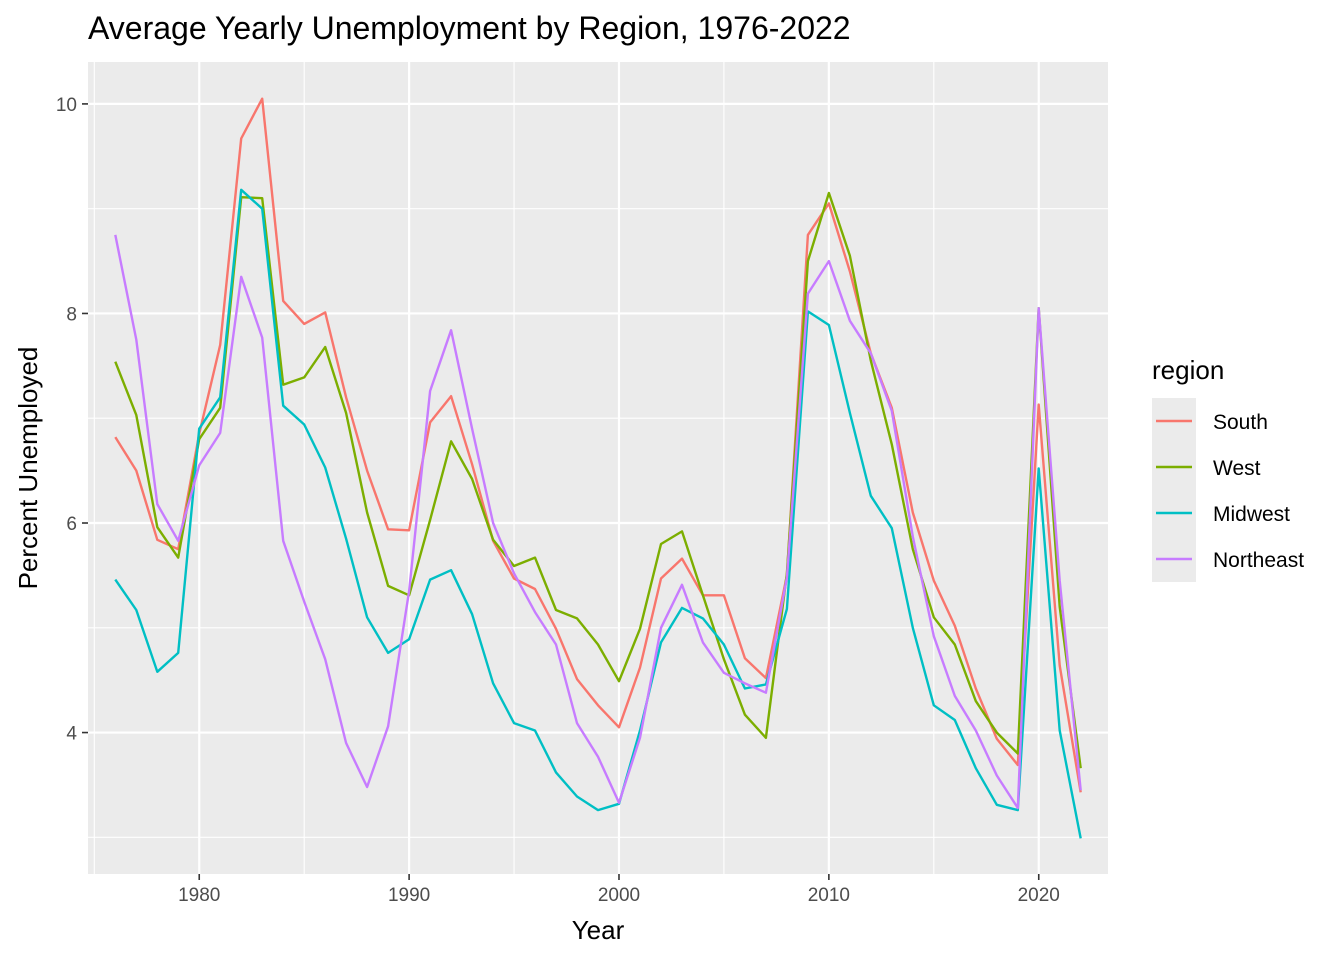 This screenshot has width=1344, height=960. Describe the element at coordinates (1174, 490) in the screenshot. I see `legend-key-background` at that location.